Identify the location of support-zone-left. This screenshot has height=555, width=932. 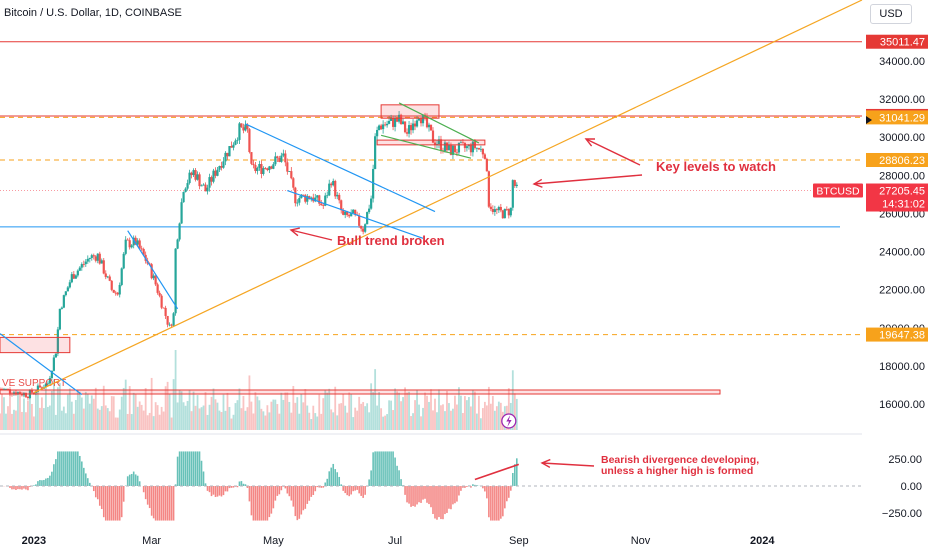
(35, 344).